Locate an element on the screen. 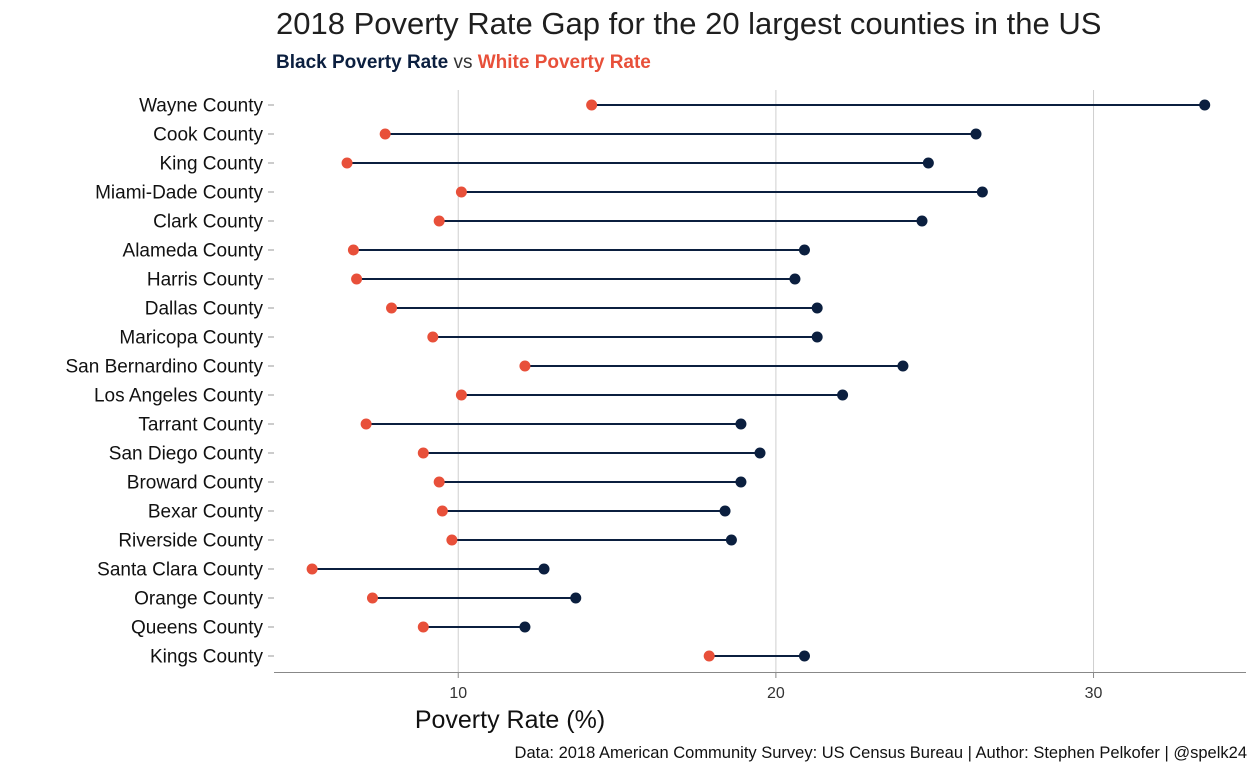 The height and width of the screenshot is (778, 1259). black-rate-point-tarrant-county is located at coordinates (741, 424).